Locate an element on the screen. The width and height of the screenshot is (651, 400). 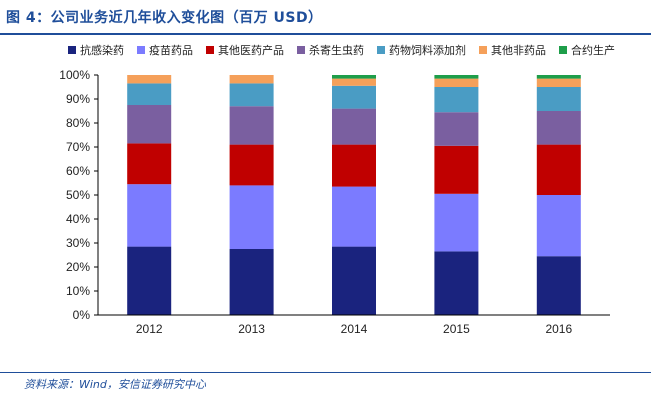
y-tick-label: 100% is located at coordinates (74, 75).